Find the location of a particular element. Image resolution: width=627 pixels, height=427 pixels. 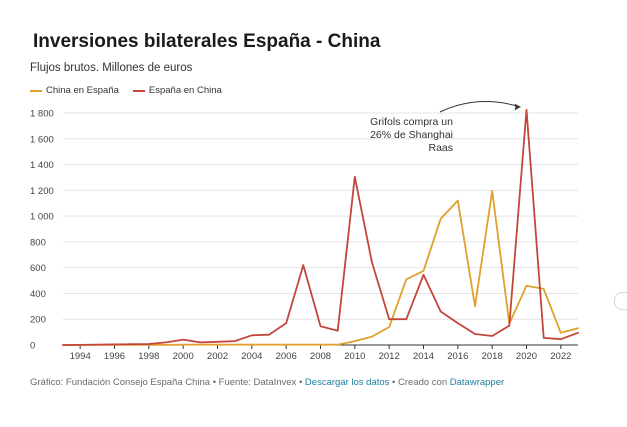

x-tick-label: 2018 is located at coordinates (492, 356).